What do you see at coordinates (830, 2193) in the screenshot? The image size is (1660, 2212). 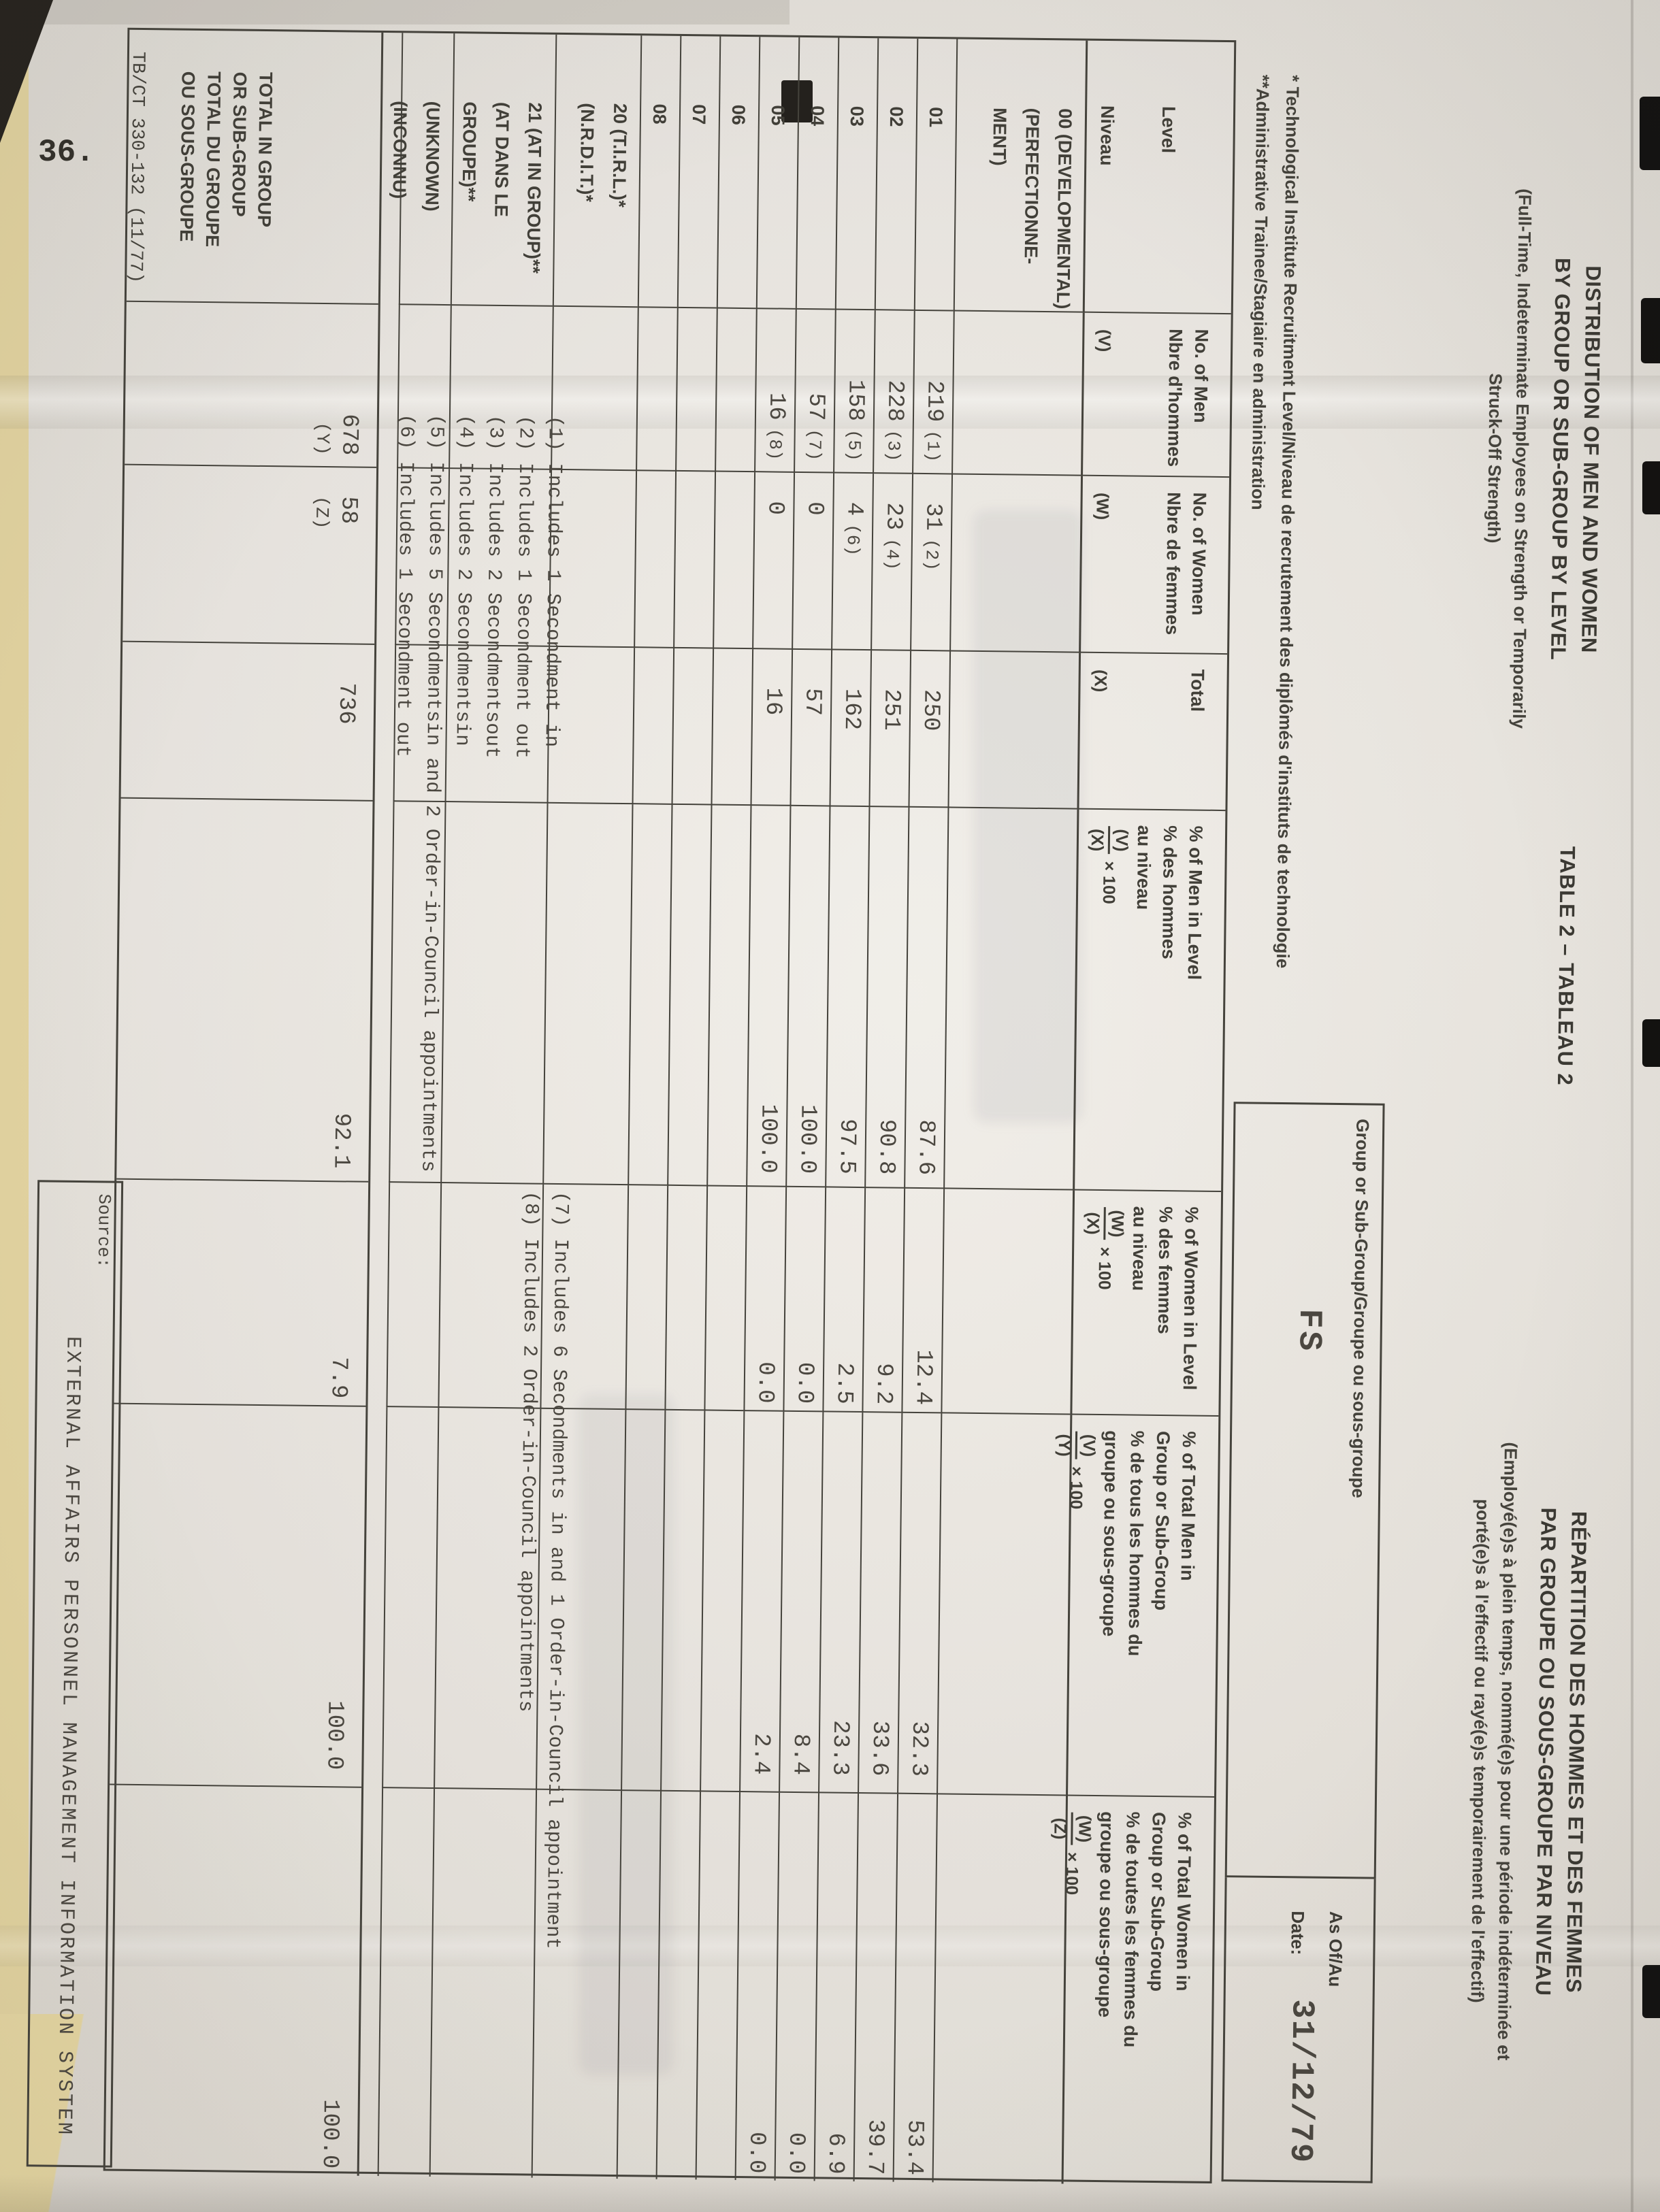 I see `scan-bottom-shadow` at bounding box center [830, 2193].